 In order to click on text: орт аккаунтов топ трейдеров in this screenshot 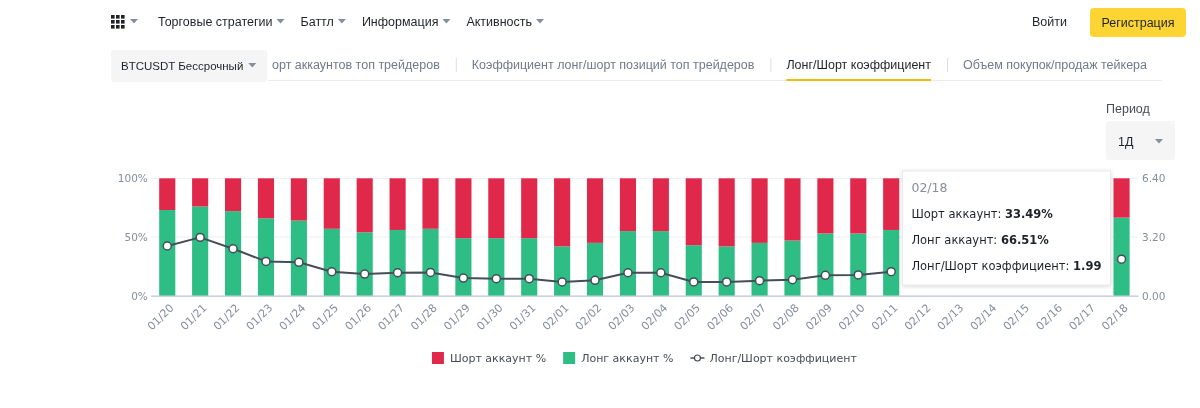, I will do `click(356, 65)`.